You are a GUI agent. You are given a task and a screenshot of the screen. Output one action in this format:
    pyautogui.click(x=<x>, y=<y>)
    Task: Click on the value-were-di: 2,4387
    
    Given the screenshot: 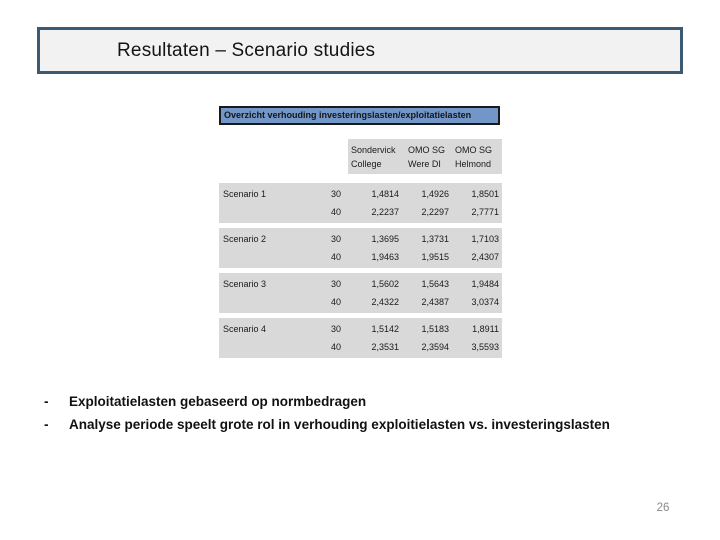 What is the action you would take?
    pyautogui.click(x=435, y=302)
    